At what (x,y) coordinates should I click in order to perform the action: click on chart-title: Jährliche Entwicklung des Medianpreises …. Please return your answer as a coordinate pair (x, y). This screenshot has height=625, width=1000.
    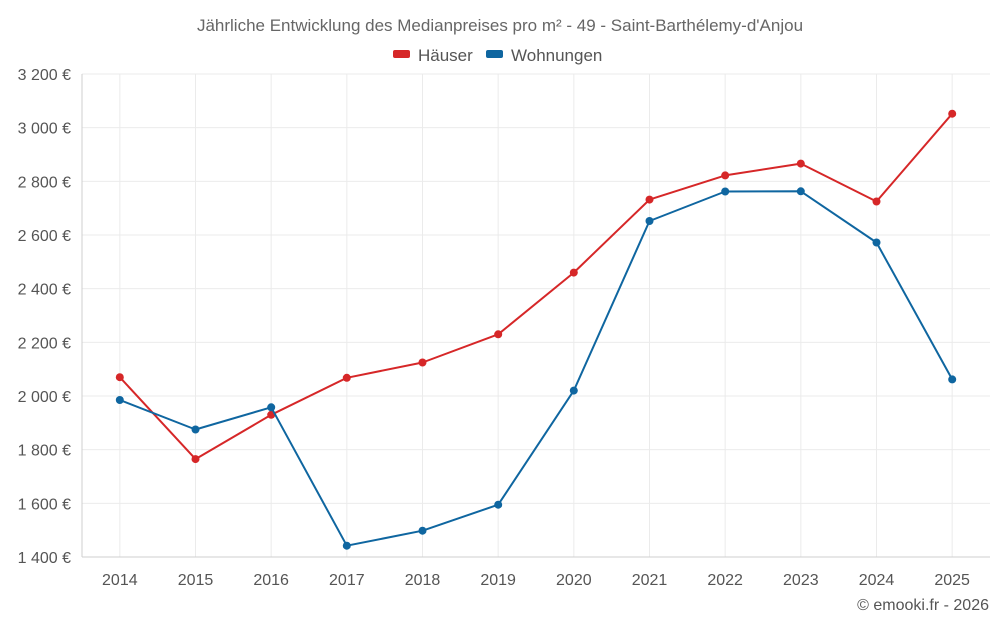
    Looking at the image, I should click on (500, 25).